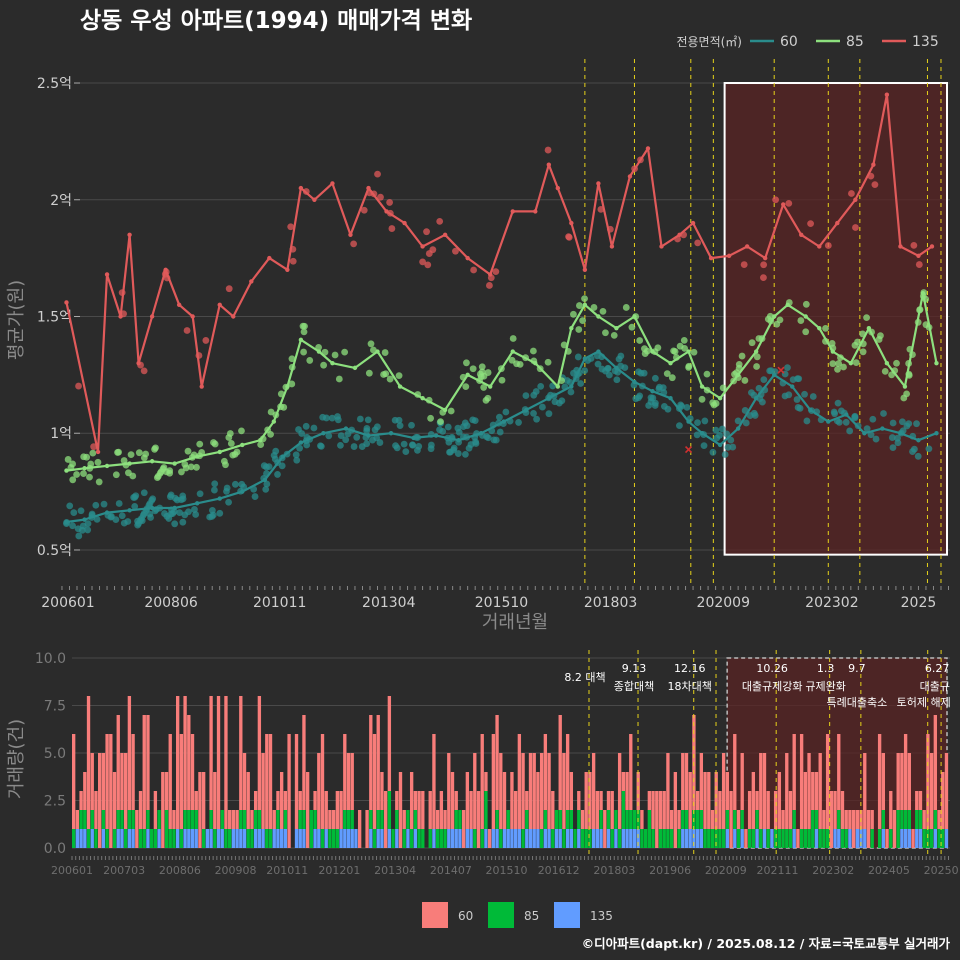 The image size is (960, 960). What do you see at coordinates (726, 870) in the screenshot?
I see `volume-x-tick-label: 202009` at bounding box center [726, 870].